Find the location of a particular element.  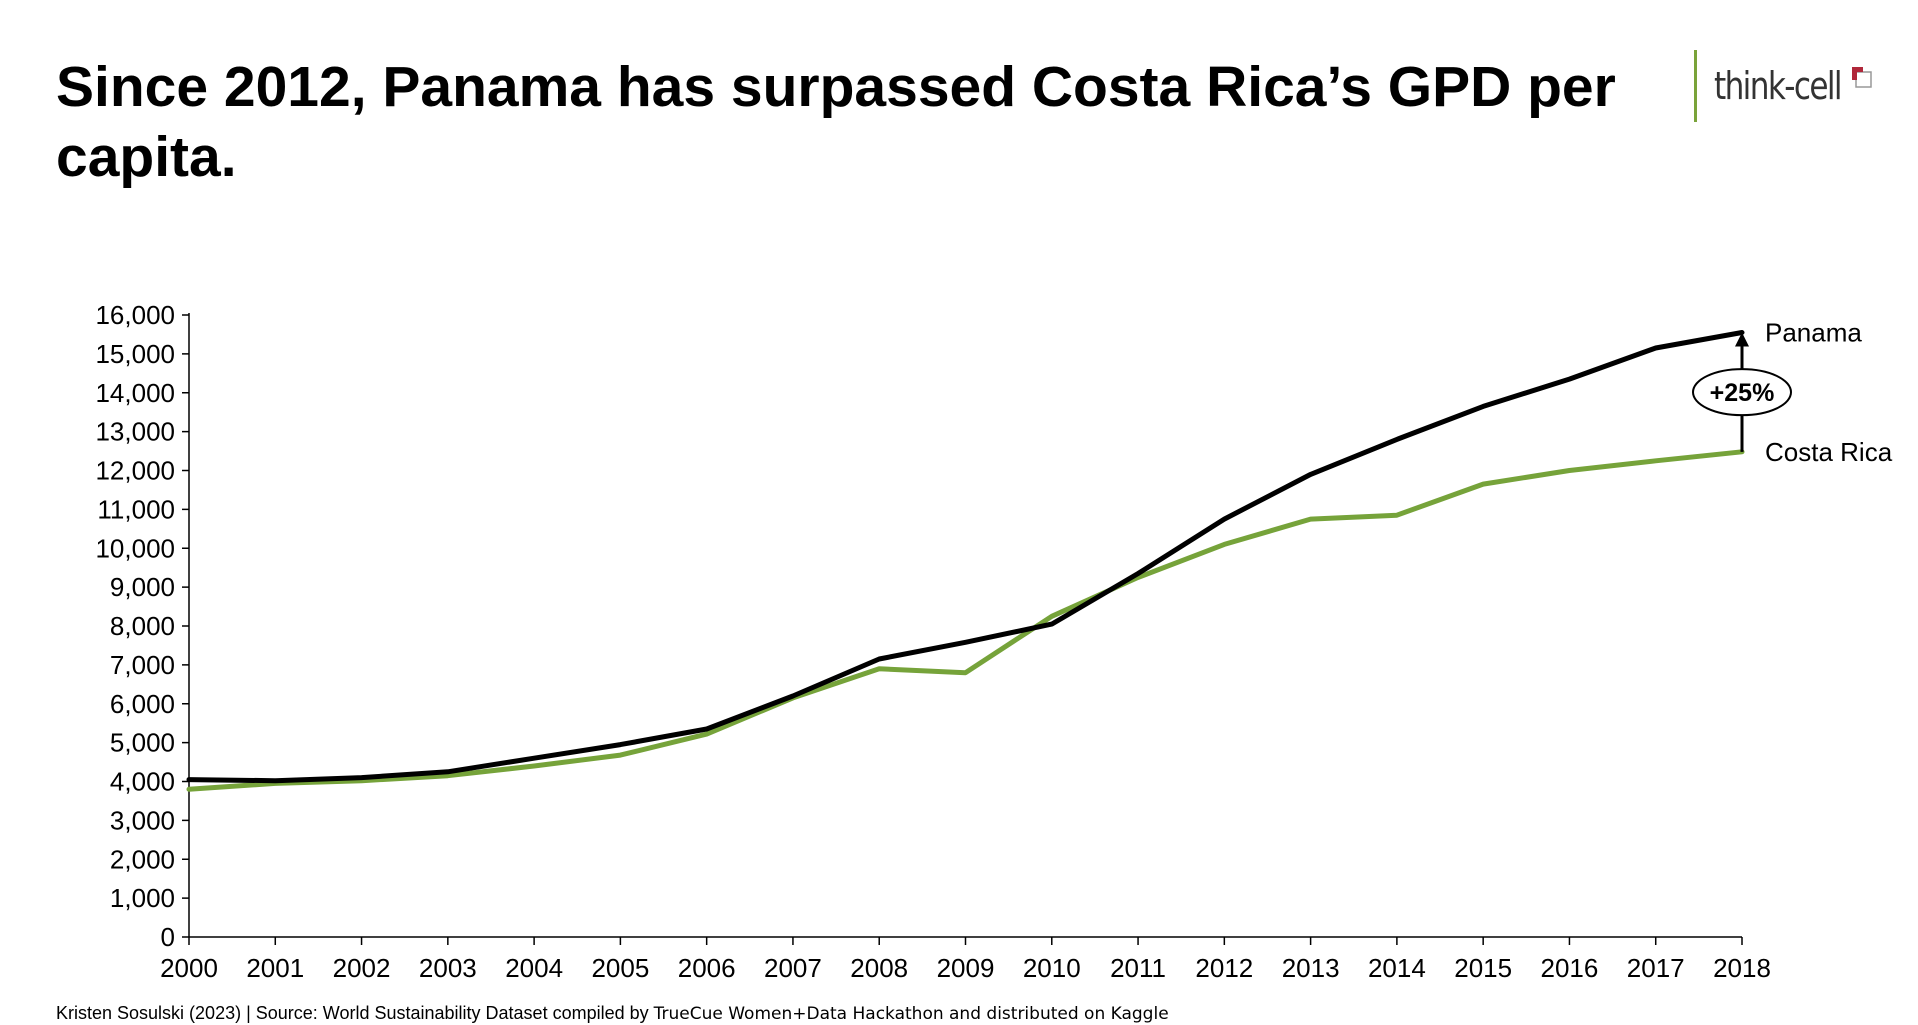

logo-page-icon is located at coordinates (1862, 77).